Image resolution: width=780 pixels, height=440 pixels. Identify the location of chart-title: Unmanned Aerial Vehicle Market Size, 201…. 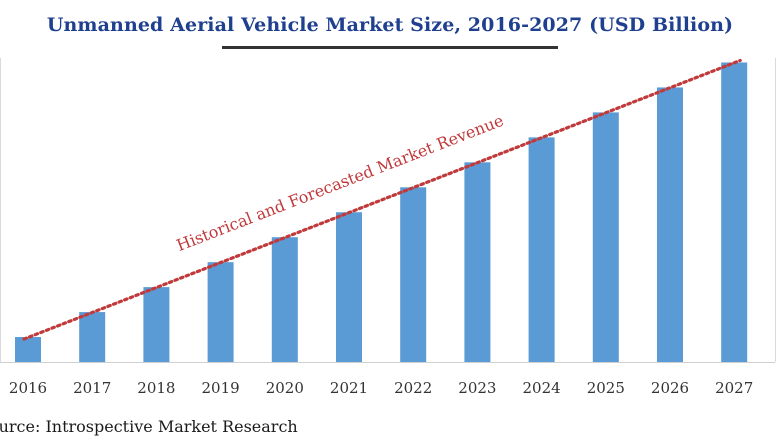
(390, 25).